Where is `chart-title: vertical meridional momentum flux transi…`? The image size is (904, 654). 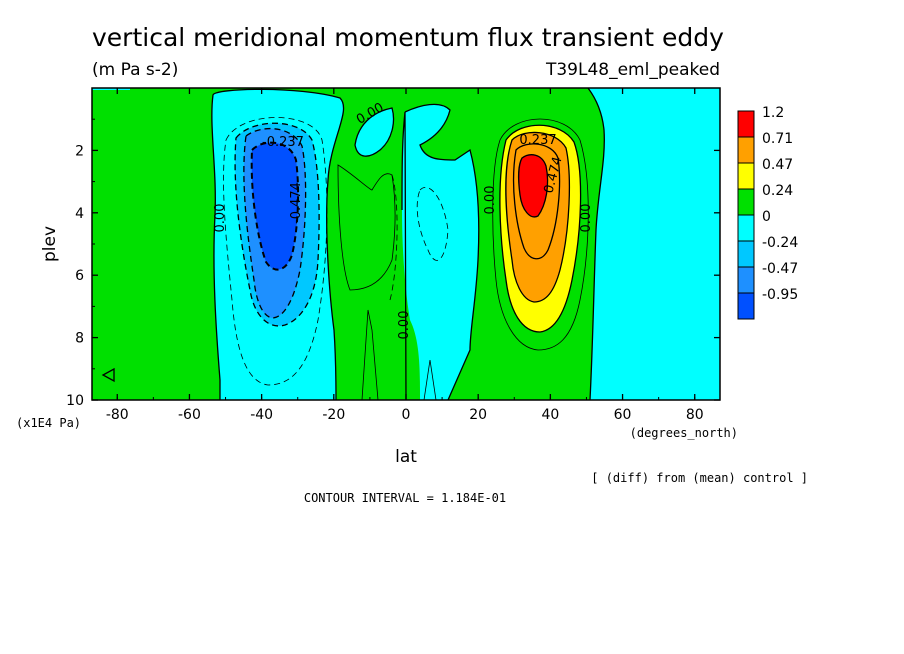 chart-title: vertical meridional momentum flux transi… is located at coordinates (408, 37).